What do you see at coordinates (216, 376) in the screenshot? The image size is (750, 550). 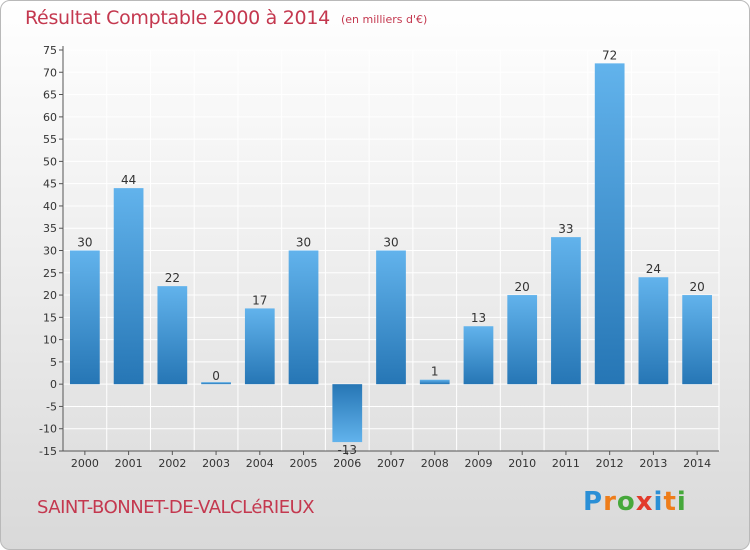 I see `value-label: 0` at bounding box center [216, 376].